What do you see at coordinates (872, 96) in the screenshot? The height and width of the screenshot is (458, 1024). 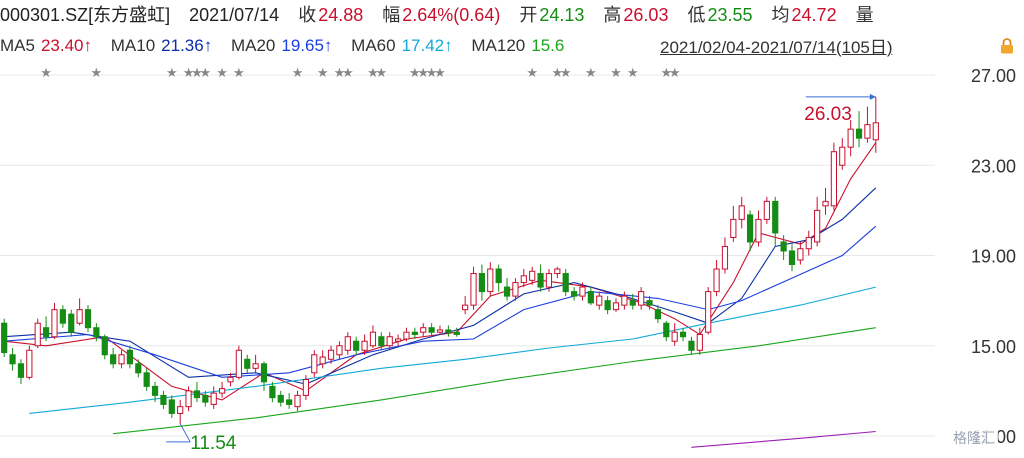 I see `high-callout-arrow` at bounding box center [872, 96].